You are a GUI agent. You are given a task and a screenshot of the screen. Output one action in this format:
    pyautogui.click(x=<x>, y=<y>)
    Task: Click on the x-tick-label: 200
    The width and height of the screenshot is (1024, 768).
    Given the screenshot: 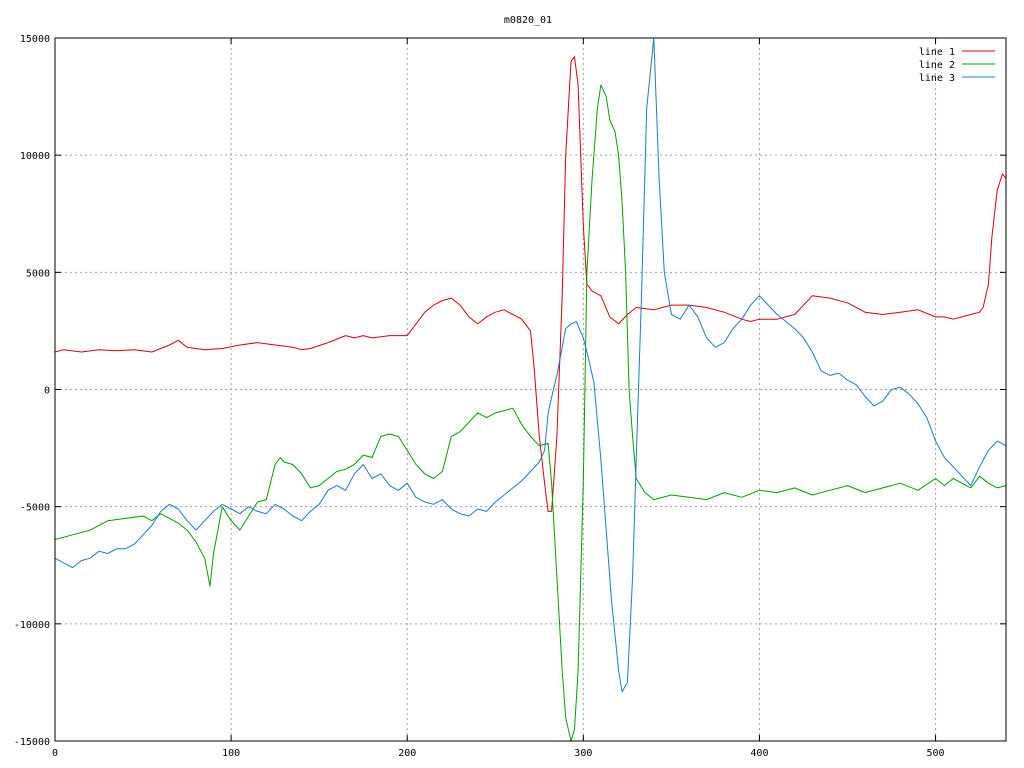 What is the action you would take?
    pyautogui.click(x=407, y=753)
    